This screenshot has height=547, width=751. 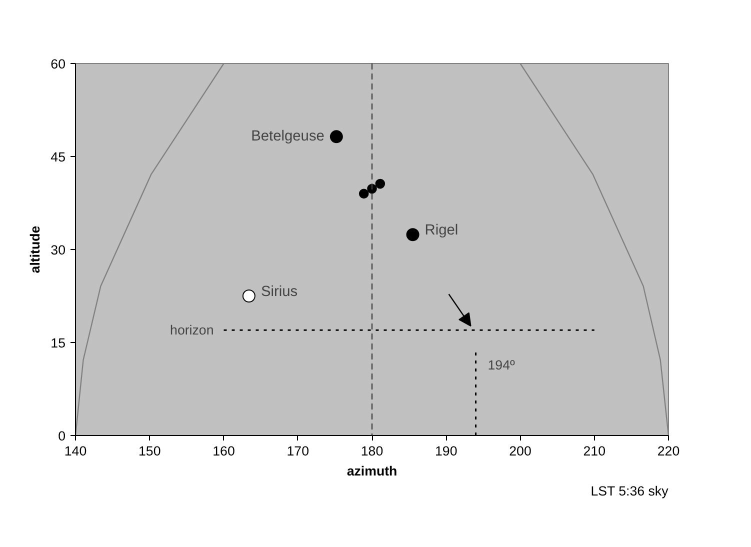 I want to click on x-tick-label: 160, so click(x=223, y=451).